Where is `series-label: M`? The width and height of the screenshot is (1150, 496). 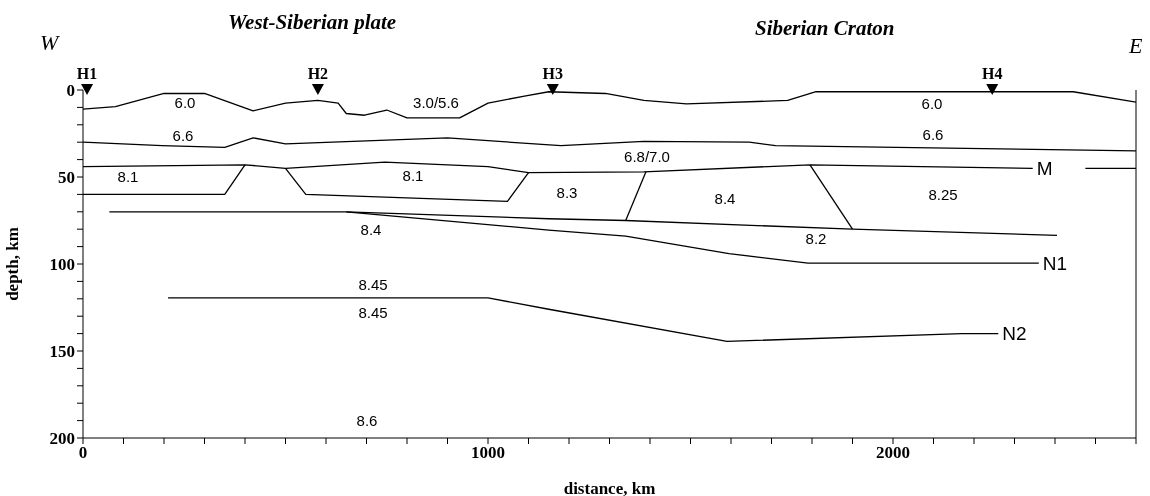 series-label: M is located at coordinates (1044, 168).